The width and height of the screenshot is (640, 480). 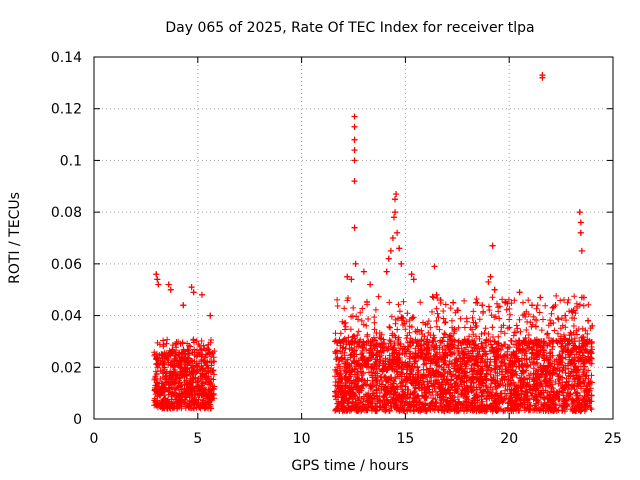 I want to click on x-tick-label: 5, so click(x=197, y=439).